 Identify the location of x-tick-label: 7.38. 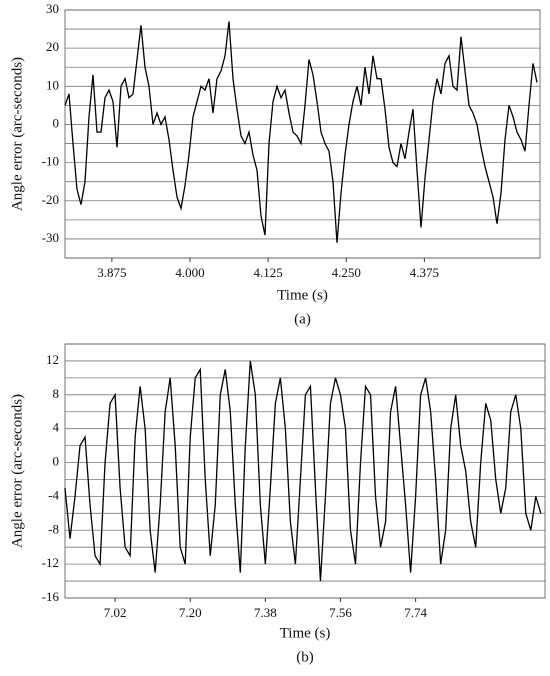
(265, 612).